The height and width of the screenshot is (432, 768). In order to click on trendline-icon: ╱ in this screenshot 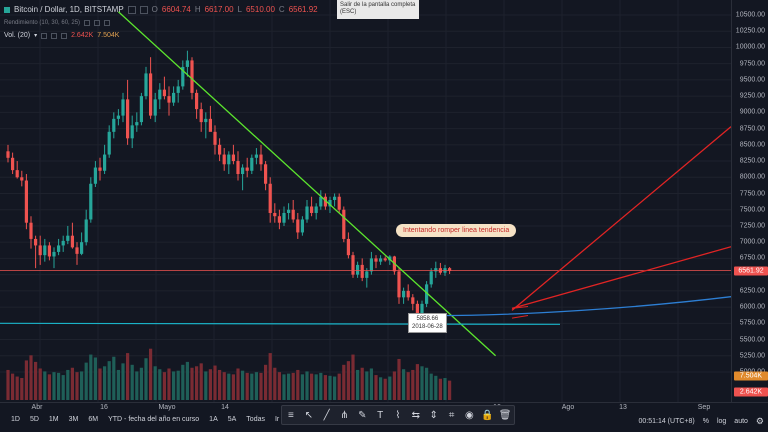, I will do `click(326, 415)`.